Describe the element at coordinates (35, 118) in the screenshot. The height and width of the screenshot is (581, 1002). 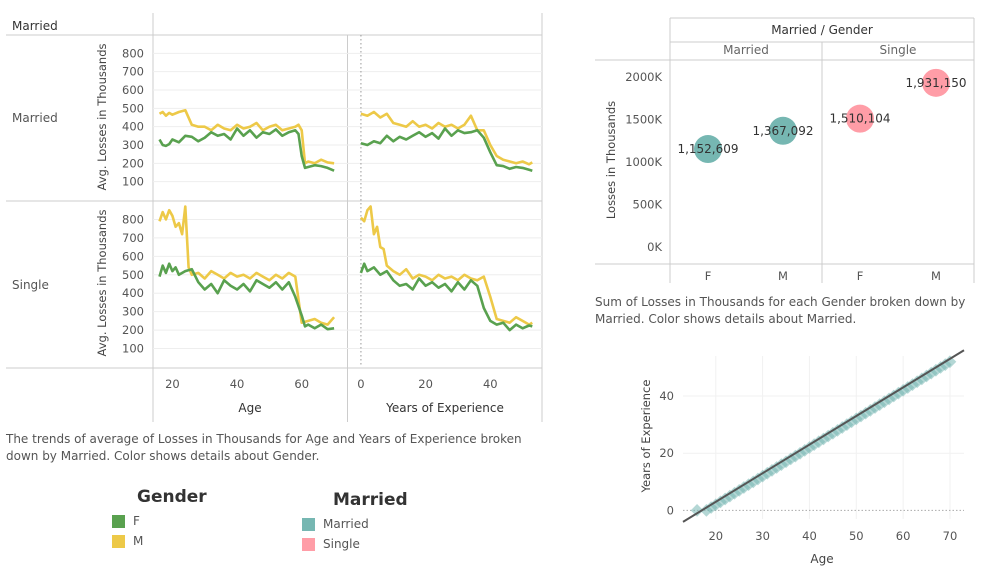
I see `row-label-married: Married` at that location.